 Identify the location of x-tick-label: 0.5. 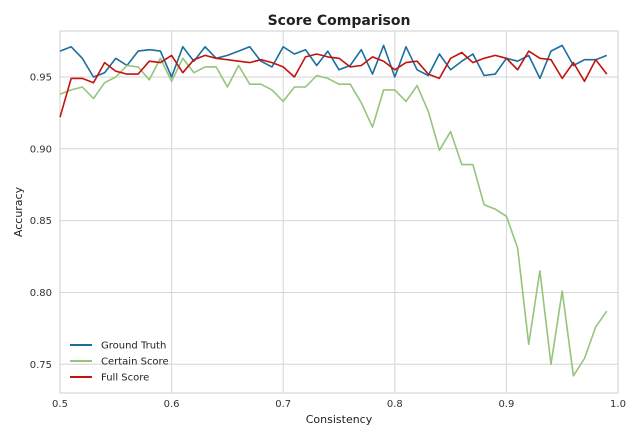
(60, 404).